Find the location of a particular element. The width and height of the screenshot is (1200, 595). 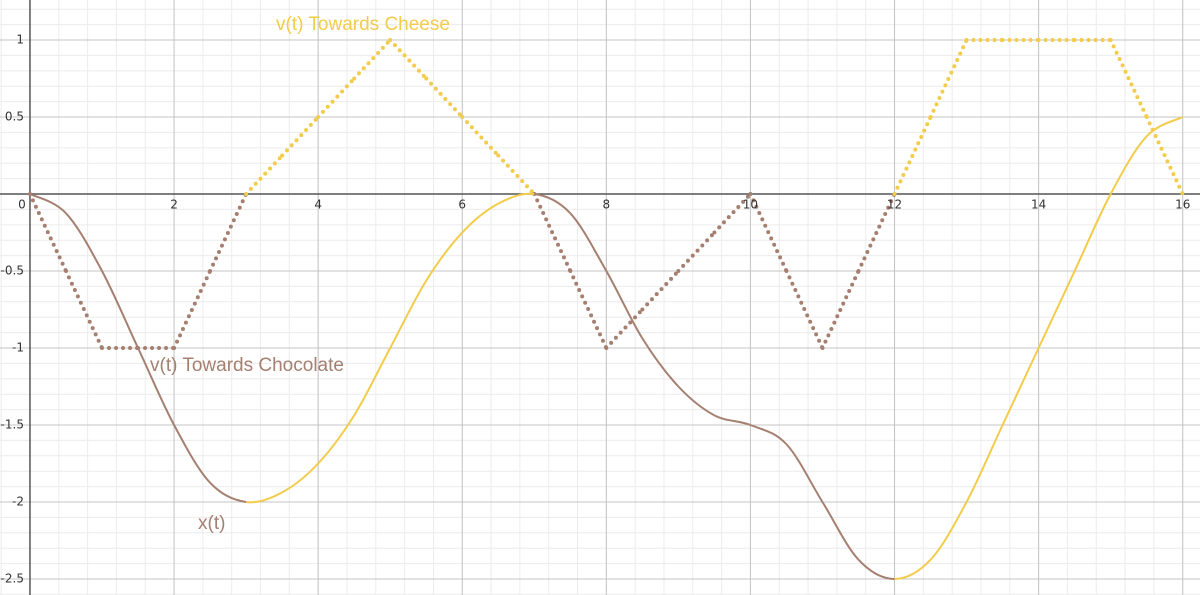

y-tick-label: -1 is located at coordinates (18, 348).